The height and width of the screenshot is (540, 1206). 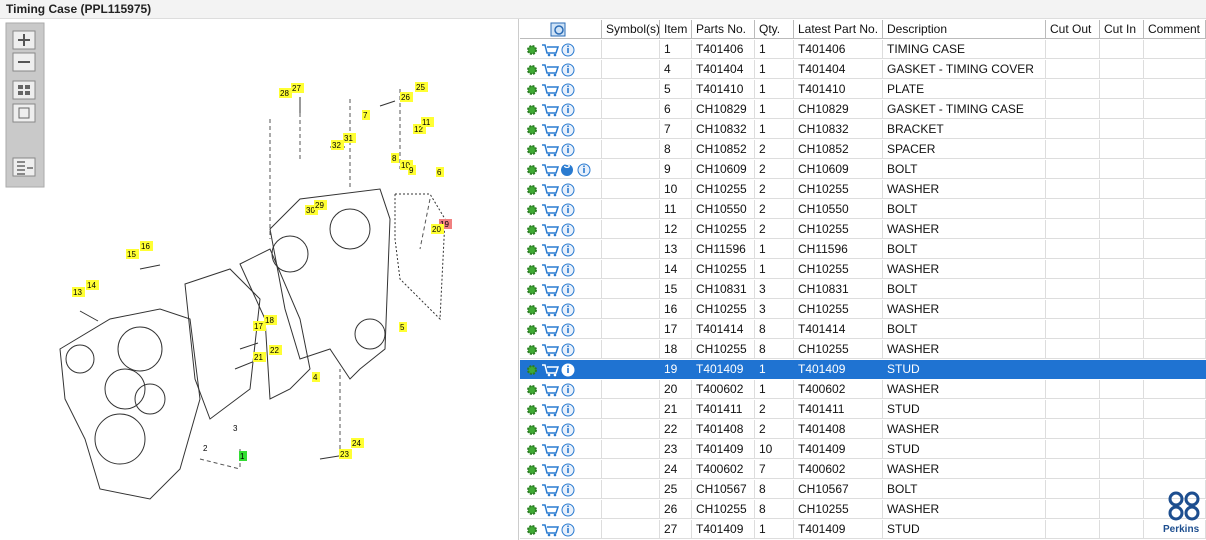 What do you see at coordinates (235, 428) in the screenshot?
I see `callout-label: 3` at bounding box center [235, 428].